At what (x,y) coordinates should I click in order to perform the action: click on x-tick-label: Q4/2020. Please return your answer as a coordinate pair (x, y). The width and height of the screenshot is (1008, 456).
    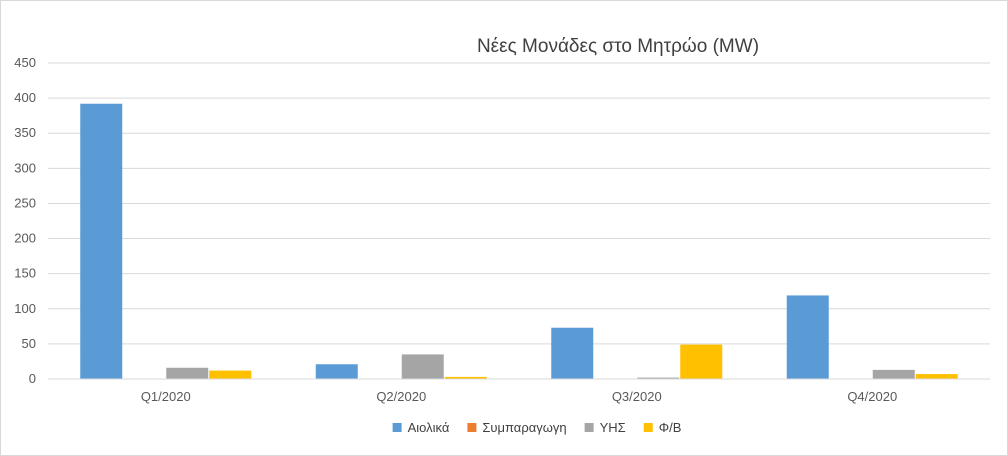
    Looking at the image, I should click on (872, 396).